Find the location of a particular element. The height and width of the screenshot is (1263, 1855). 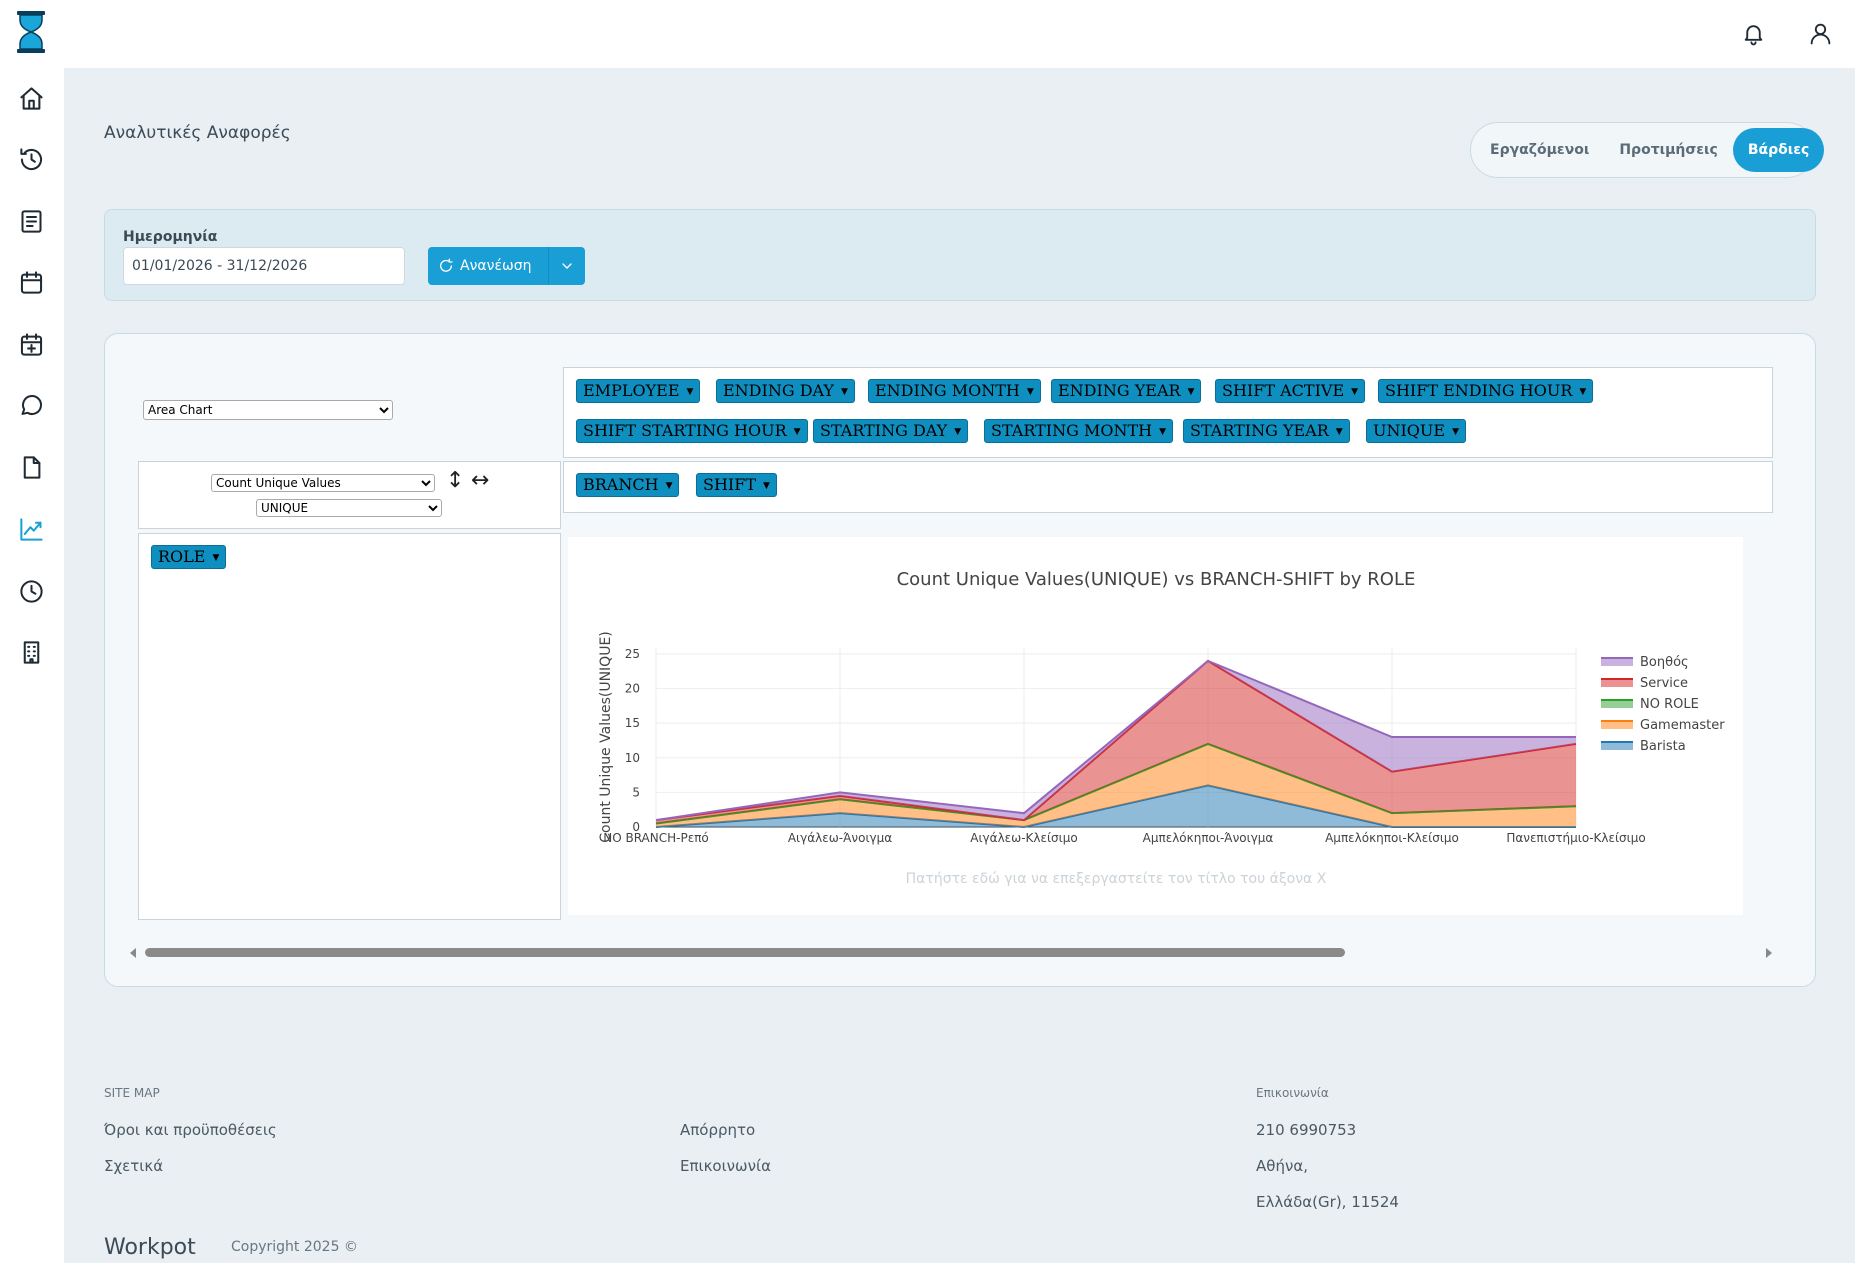

report-tabs: Εργαζόμενοι Προτιμήσεις Βάρδιες is located at coordinates (1647, 150).